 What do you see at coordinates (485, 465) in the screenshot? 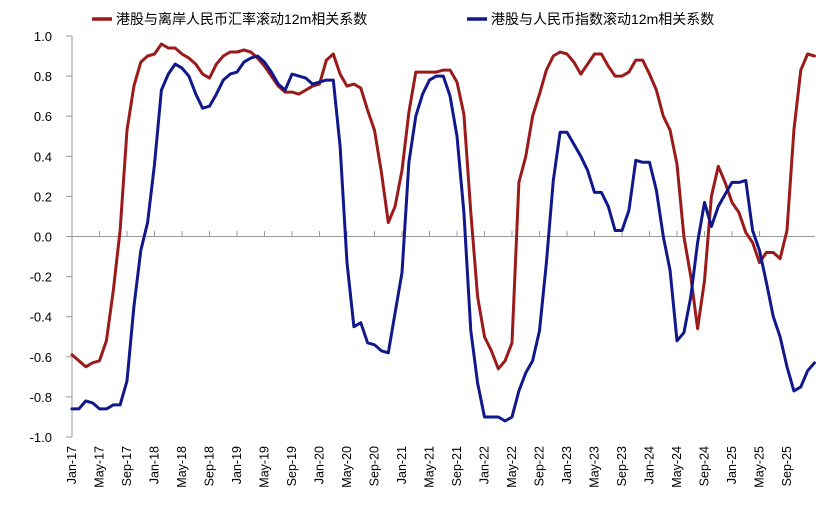
I see `x-tick-label: Jan-22` at bounding box center [485, 465].